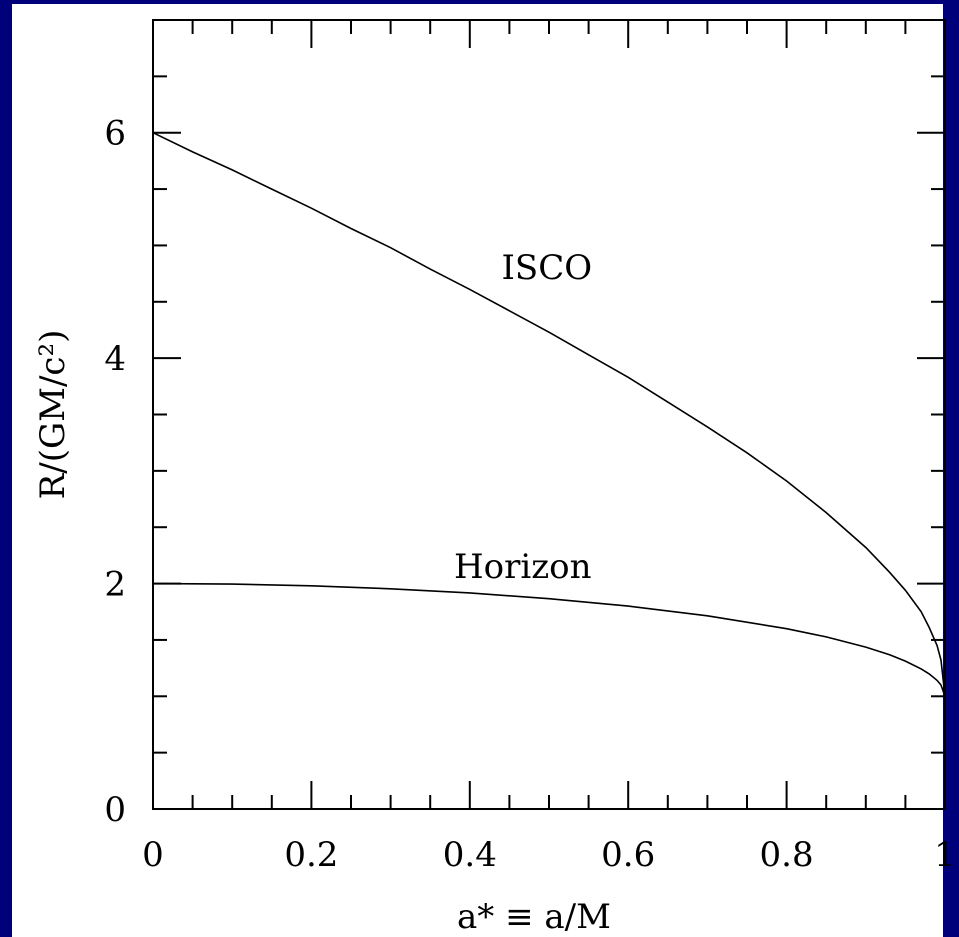  What do you see at coordinates (945, 855) in the screenshot?
I see `x-tick-label: 1` at bounding box center [945, 855].